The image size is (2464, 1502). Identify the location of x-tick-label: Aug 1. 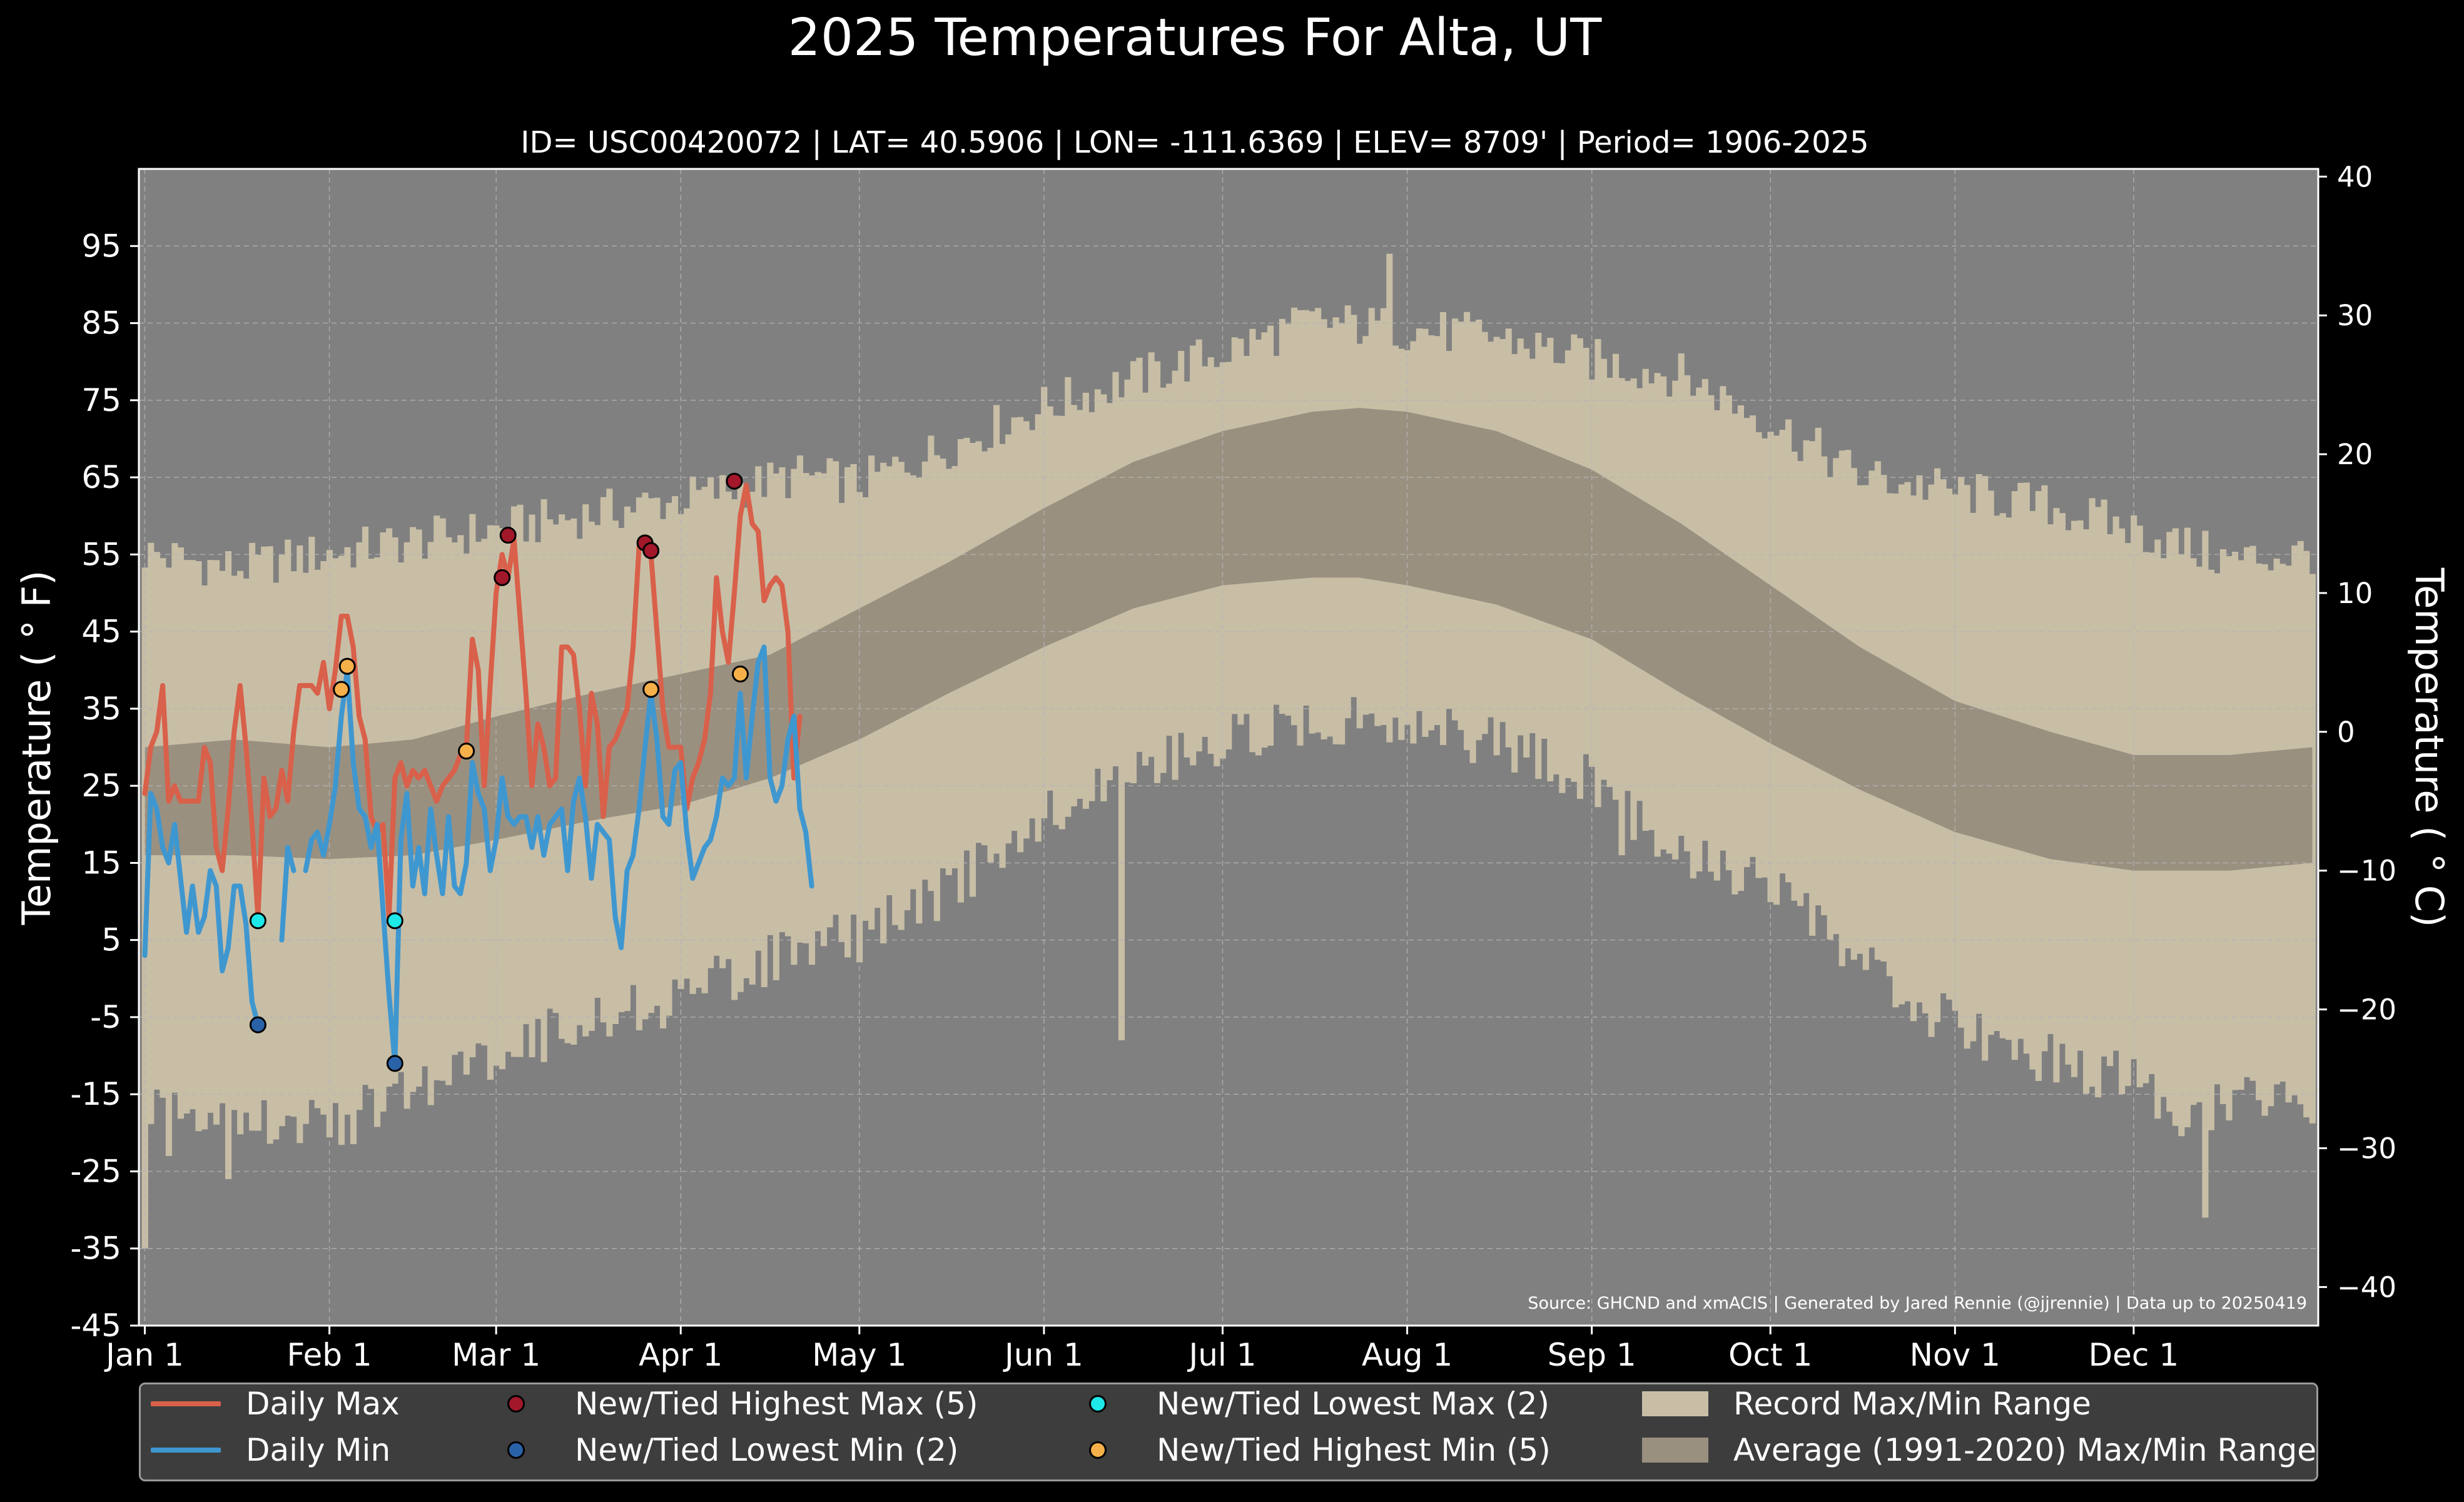
(1408, 1355).